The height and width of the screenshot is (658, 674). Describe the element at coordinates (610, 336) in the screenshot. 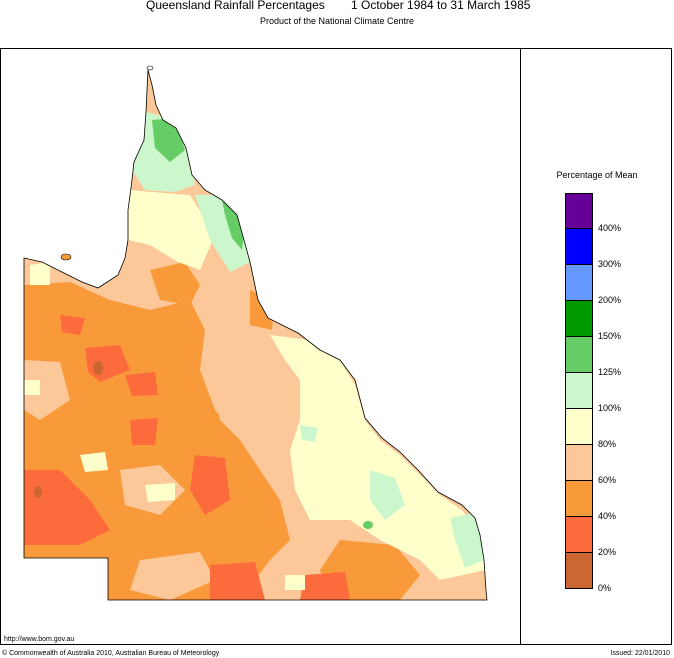

I see `legend-label: 150%` at that location.